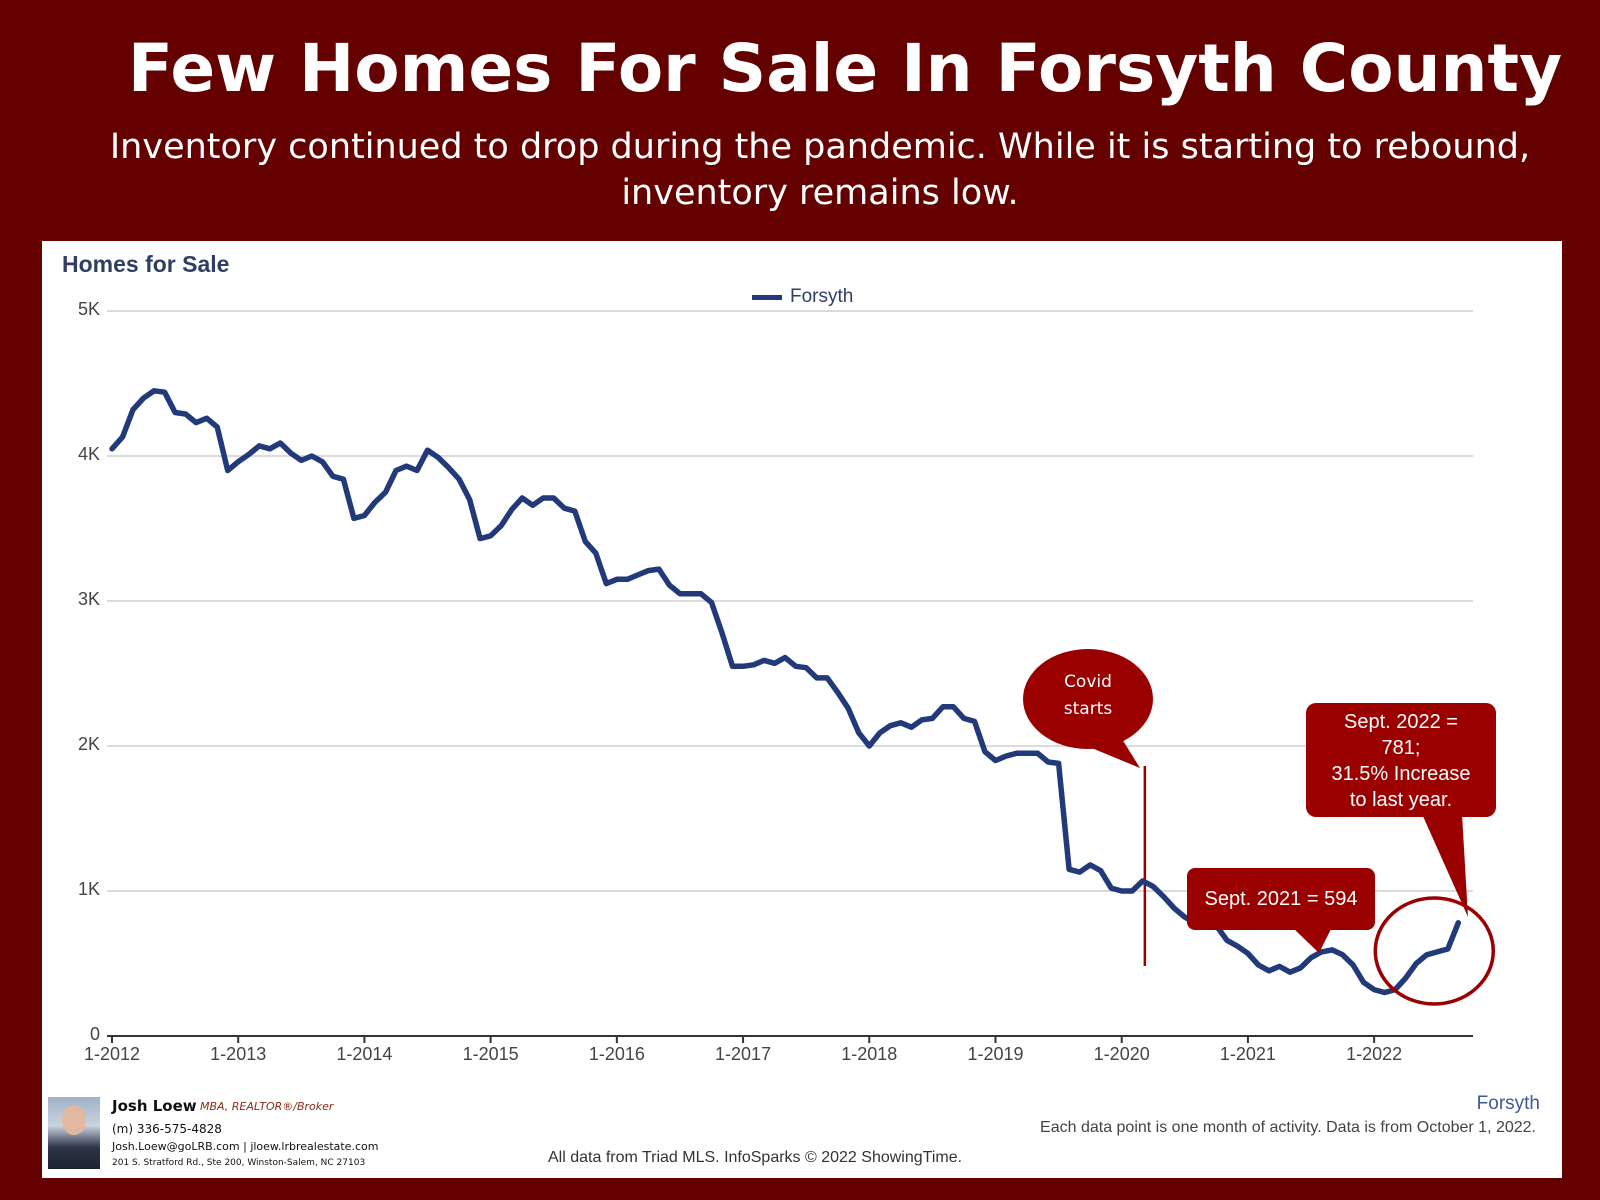 Image resolution: width=1600 pixels, height=1200 pixels. Describe the element at coordinates (1281, 899) in the screenshot. I see `sept-2021-callout: Sept. 2021 = 594` at that location.